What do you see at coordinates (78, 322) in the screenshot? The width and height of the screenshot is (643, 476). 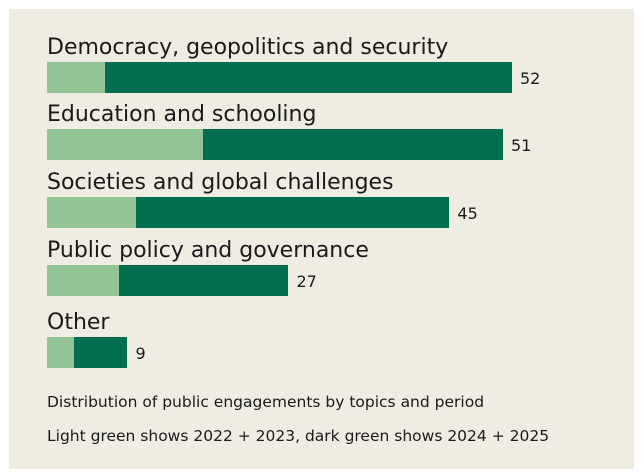 I see `category-label: Other` at bounding box center [78, 322].